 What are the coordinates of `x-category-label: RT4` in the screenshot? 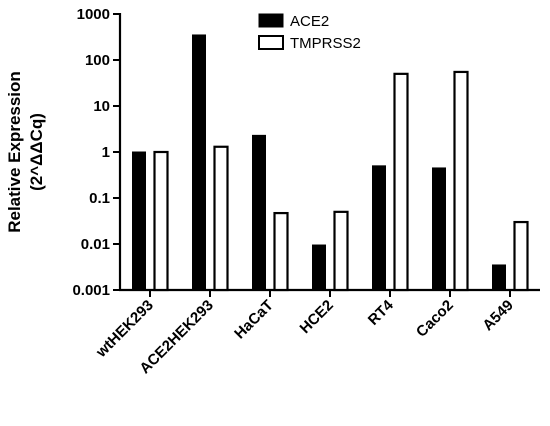 It's located at (381, 312).